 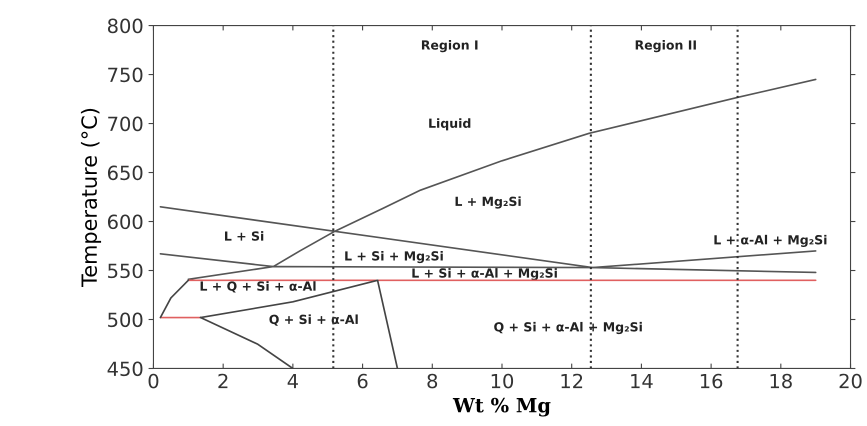 I want to click on x-tick-label: 16, so click(x=711, y=381).